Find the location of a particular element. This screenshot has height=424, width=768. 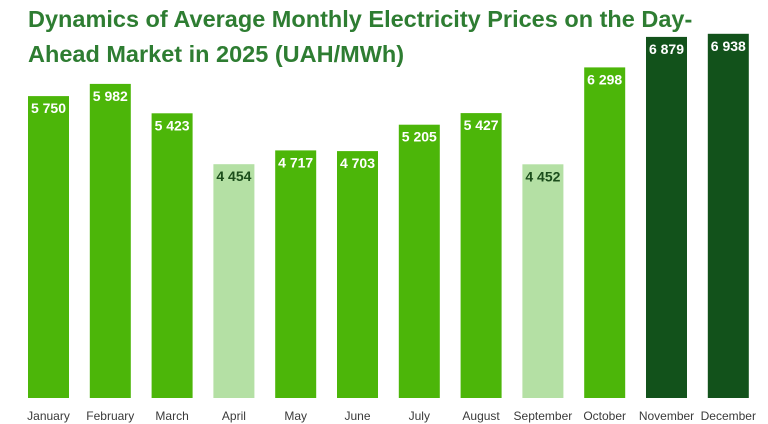

category-label-may: May is located at coordinates (295, 416).